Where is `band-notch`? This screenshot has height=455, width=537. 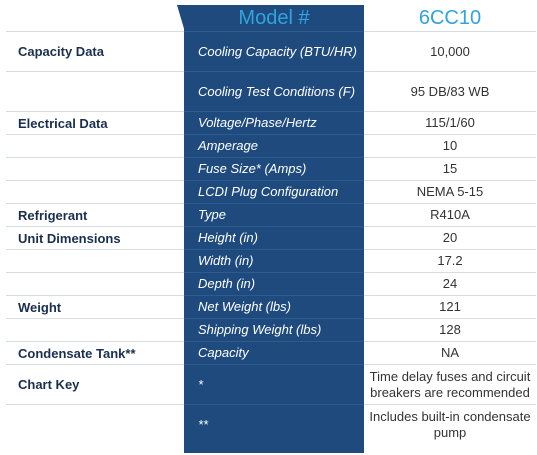 band-notch is located at coordinates (181, 18).